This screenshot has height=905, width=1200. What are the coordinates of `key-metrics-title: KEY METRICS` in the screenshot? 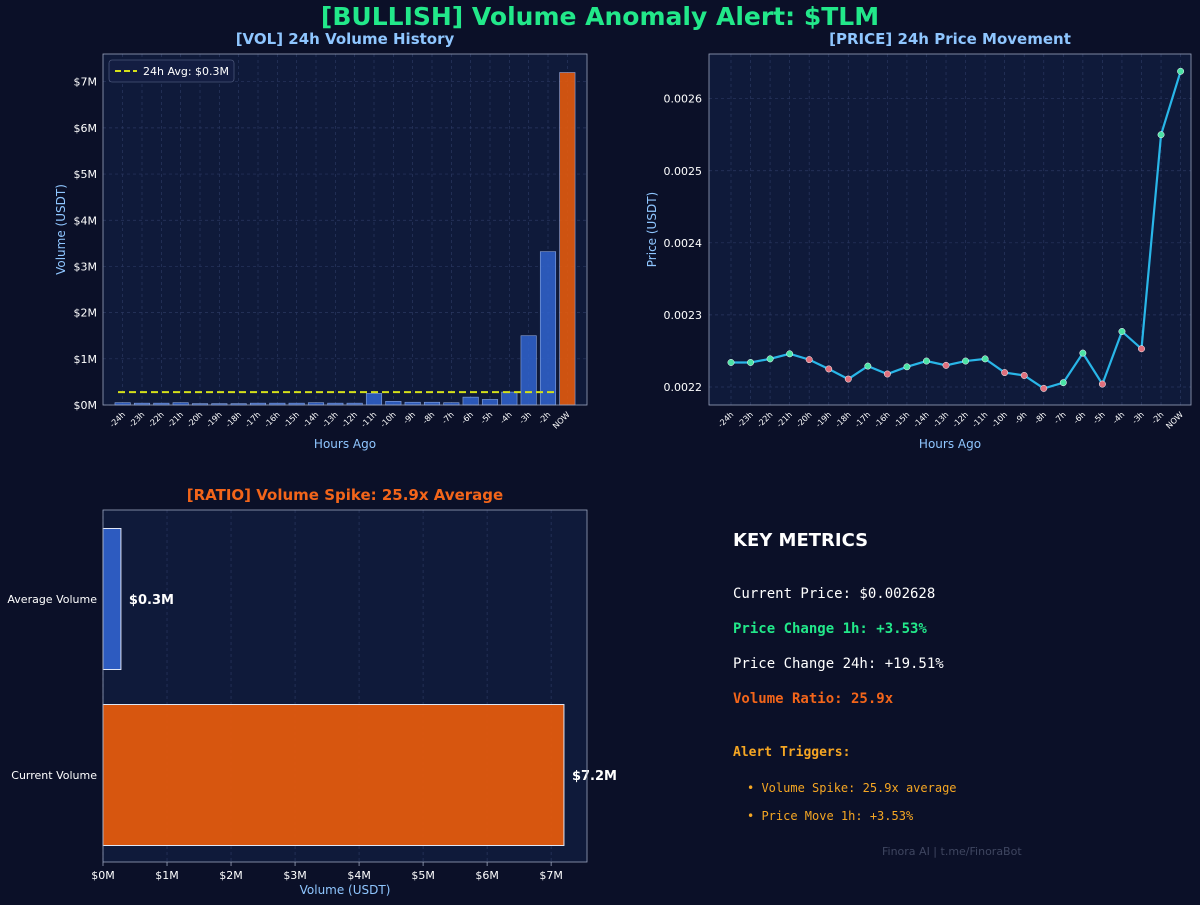 It's located at (801, 540).